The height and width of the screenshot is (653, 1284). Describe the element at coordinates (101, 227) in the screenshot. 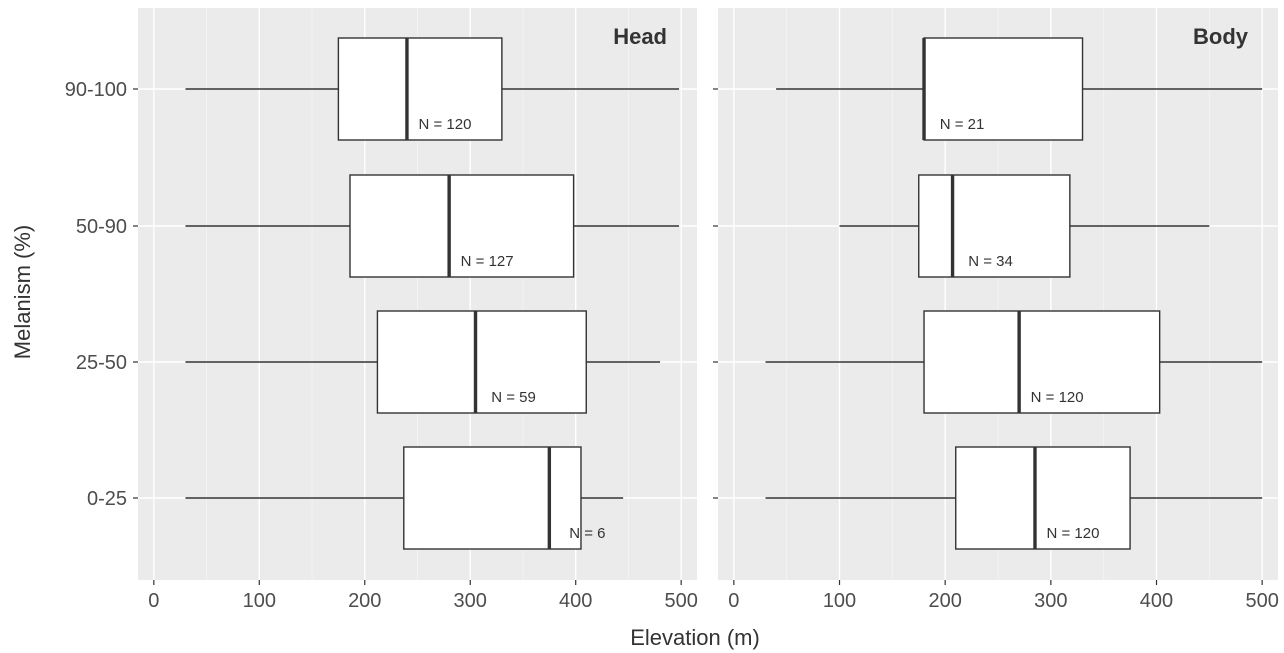

I see `y-tick-label: 50-90` at that location.